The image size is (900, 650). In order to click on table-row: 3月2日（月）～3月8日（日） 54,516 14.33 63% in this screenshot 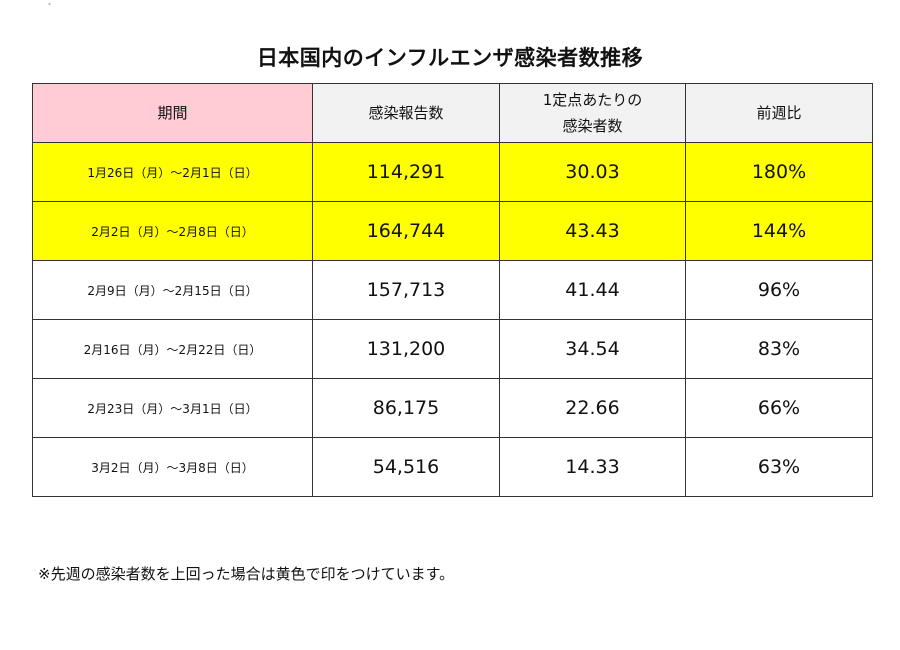, I will do `click(452, 467)`.